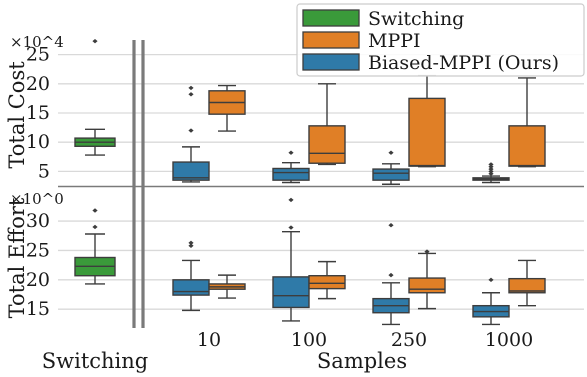 The image size is (587, 377). I want to click on cost-y-tick-label: 25, so click(38, 55).